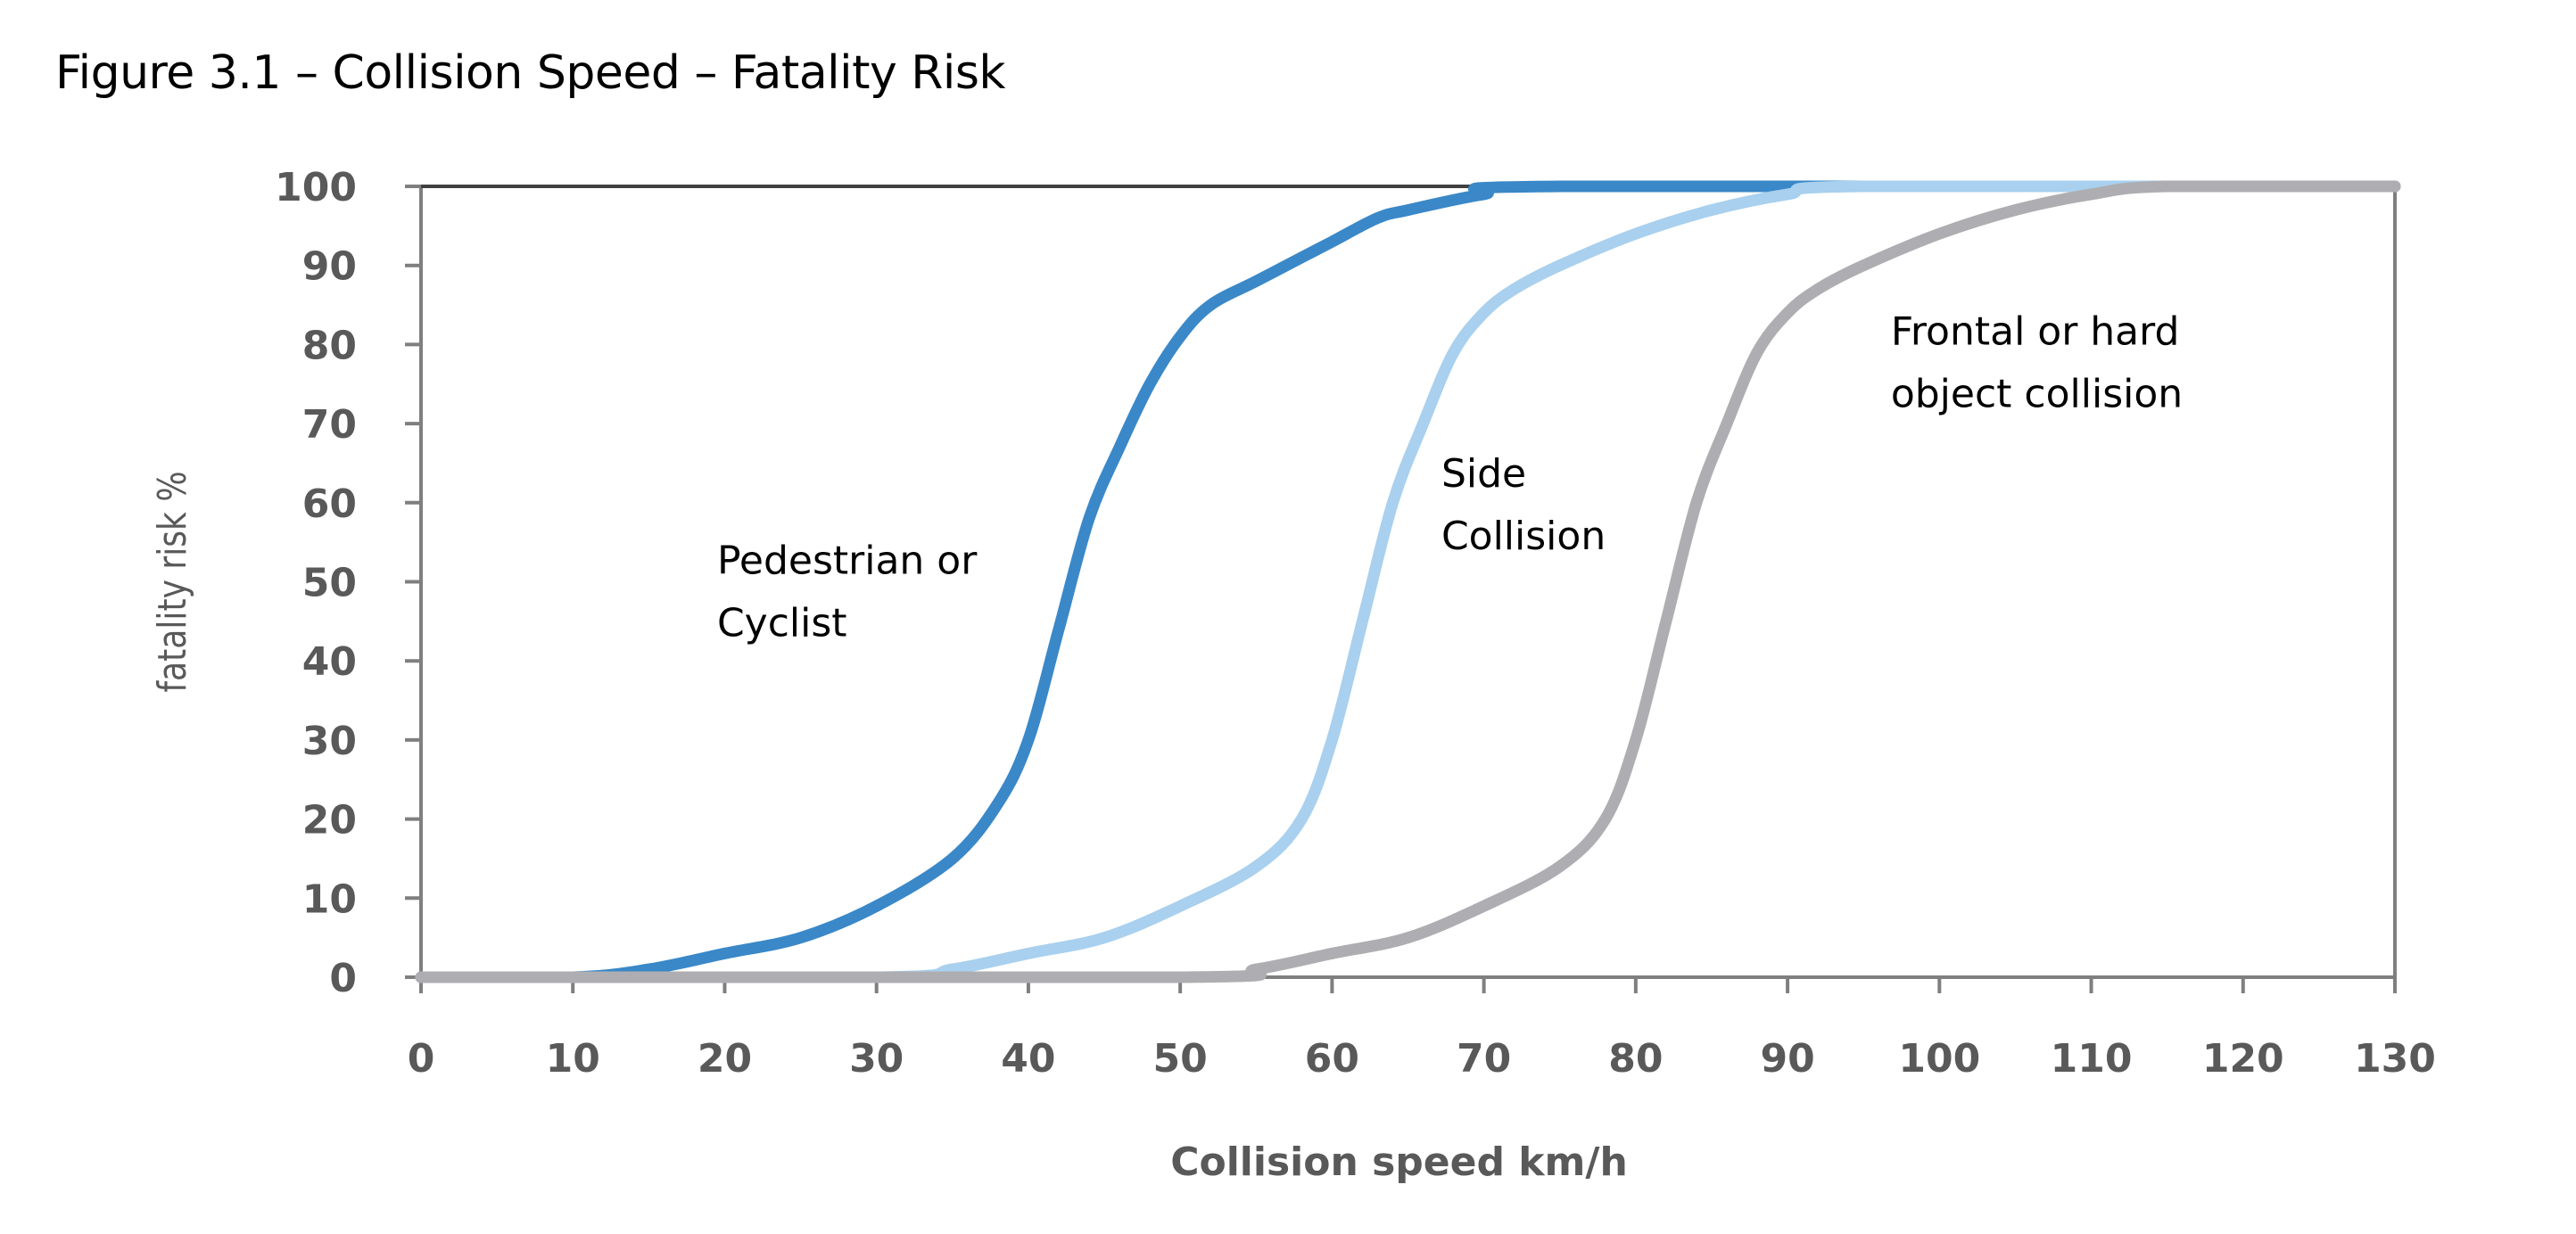 The width and height of the screenshot is (2576, 1234). What do you see at coordinates (343, 978) in the screenshot?
I see `y-tick-label: 0` at bounding box center [343, 978].